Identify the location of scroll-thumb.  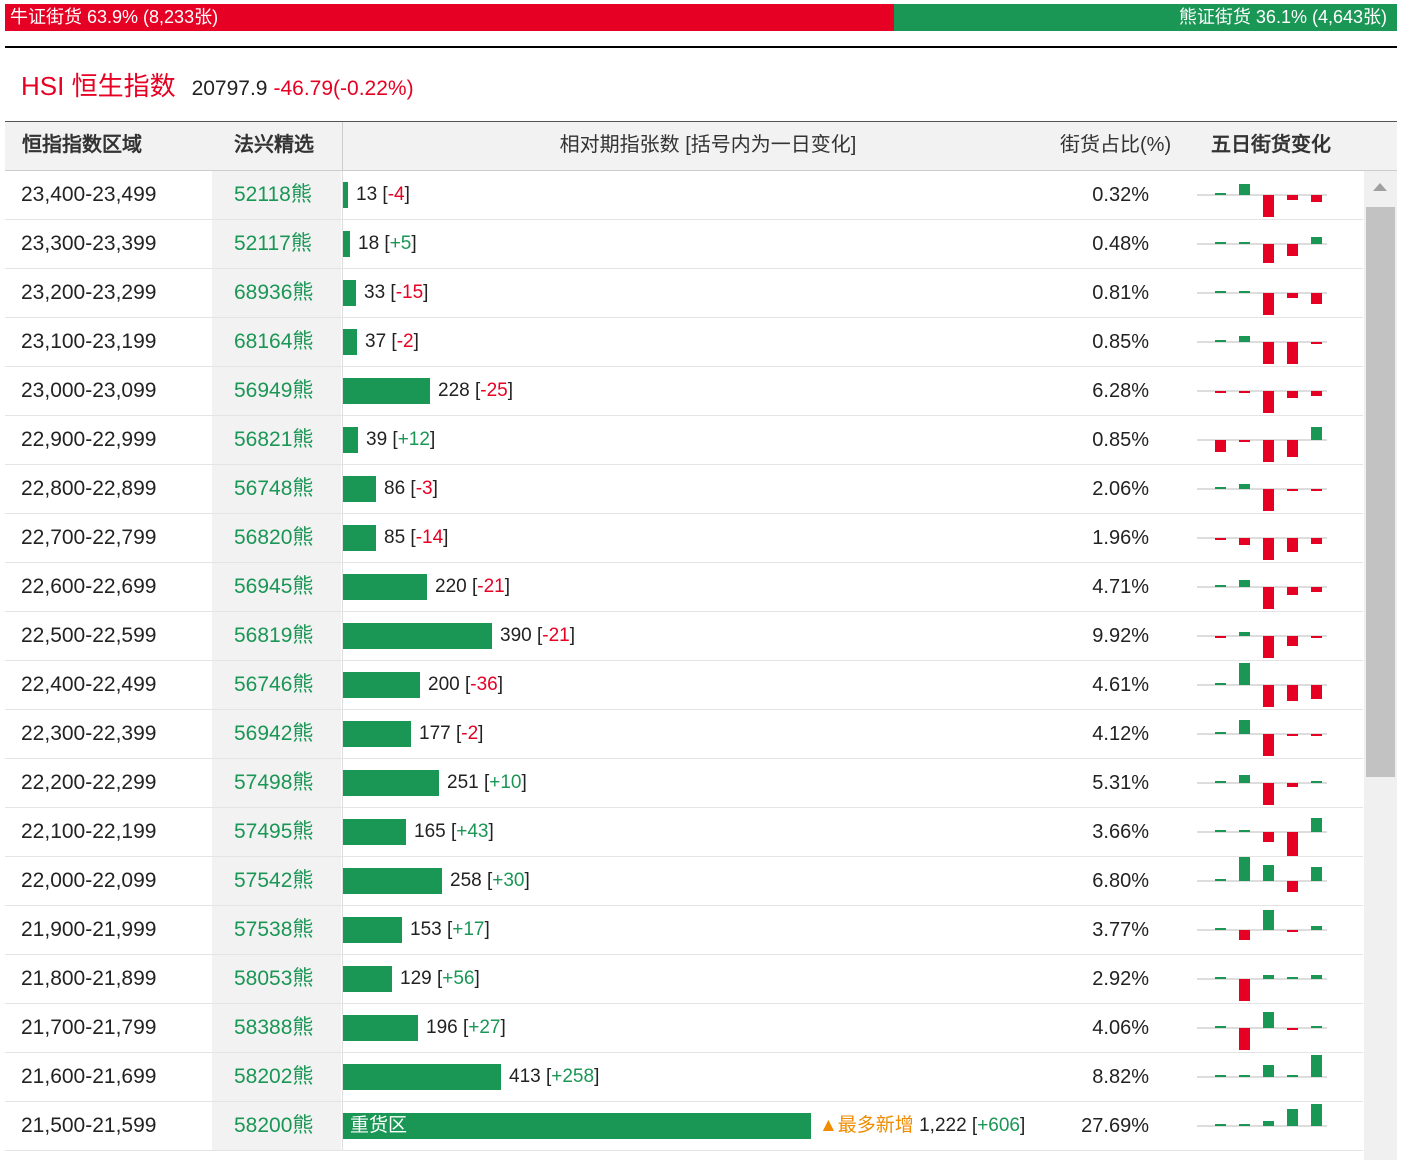
(1380, 492).